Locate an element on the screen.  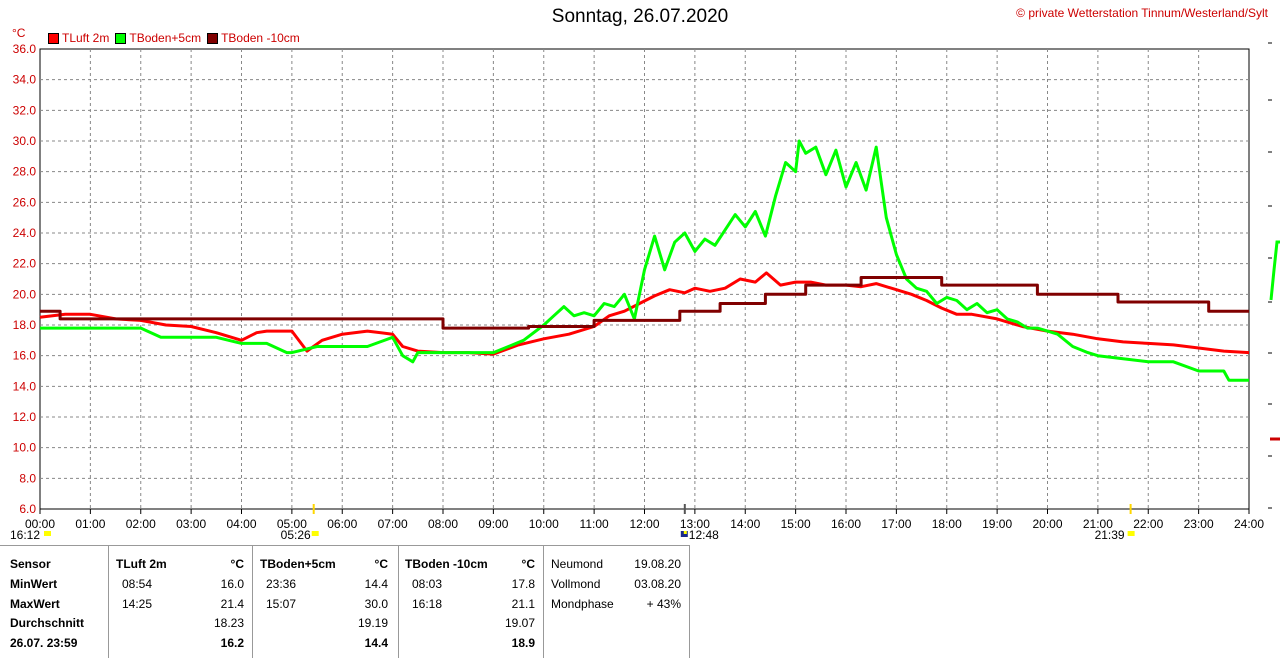
x-tick-label: 14:00 is located at coordinates (745, 524).